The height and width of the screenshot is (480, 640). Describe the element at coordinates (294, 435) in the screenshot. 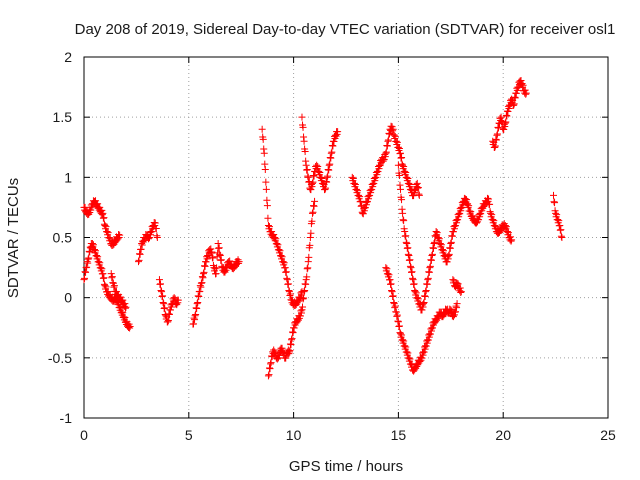

I see `x-tick-label: 10` at that location.